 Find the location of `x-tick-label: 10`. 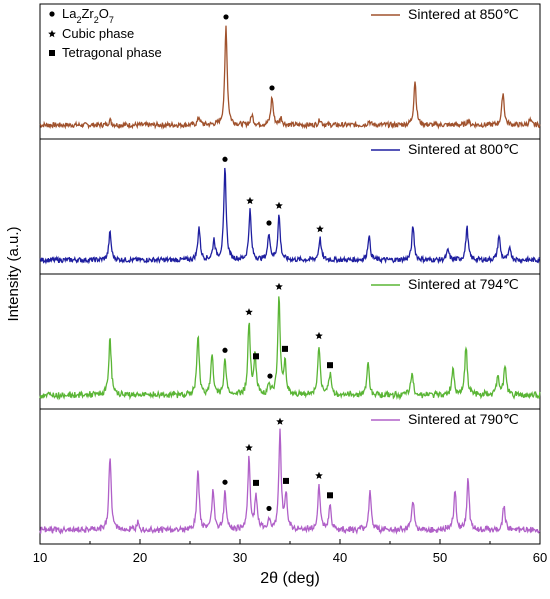

x-tick-label: 10 is located at coordinates (40, 557).